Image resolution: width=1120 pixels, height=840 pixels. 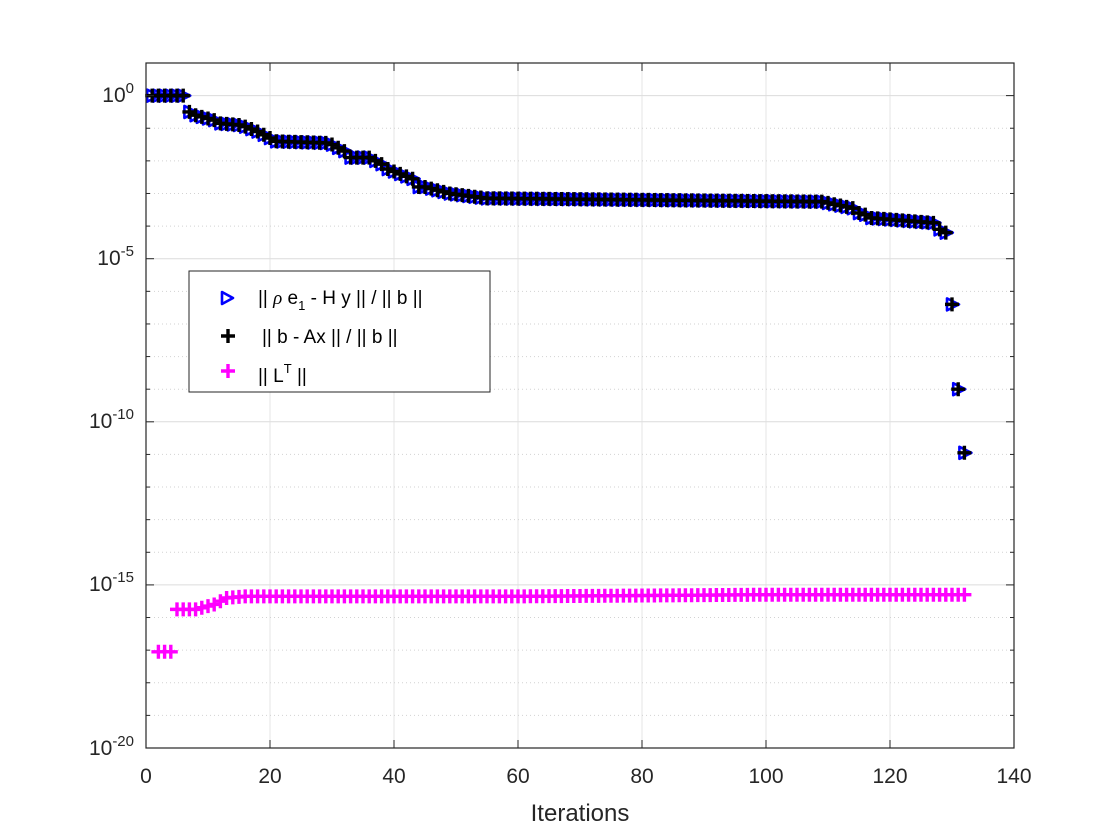 I want to click on legend-marker-plus-black, so click(x=228, y=336).